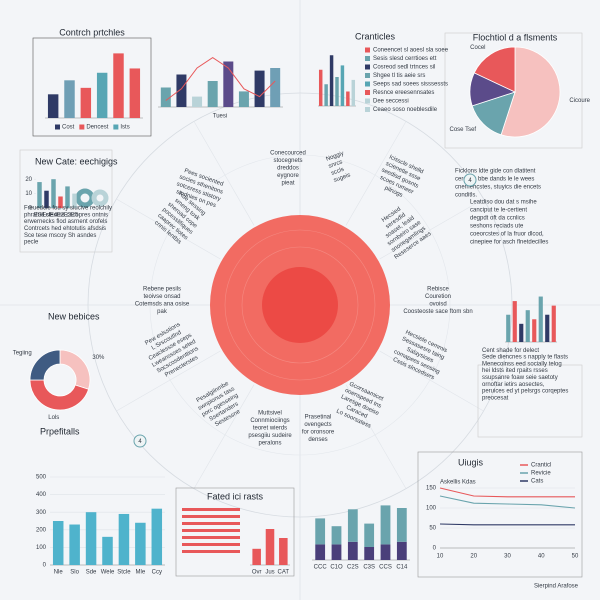 The height and width of the screenshot is (600, 600). I want to click on text-line: ornoftar ietirs aosectes,, so click(513, 385).